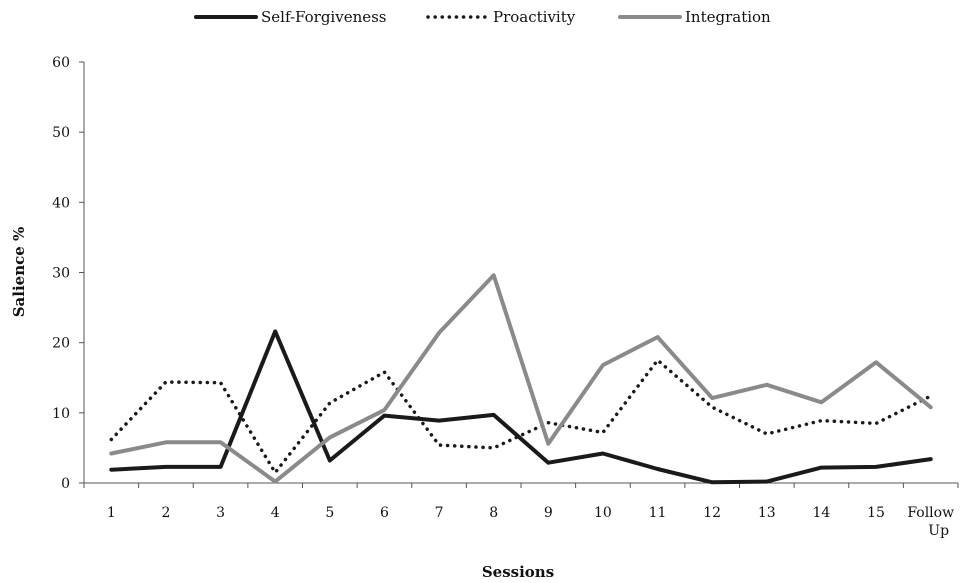 The height and width of the screenshot is (583, 971). What do you see at coordinates (111, 513) in the screenshot?
I see `x-tick-label: 1` at bounding box center [111, 513].